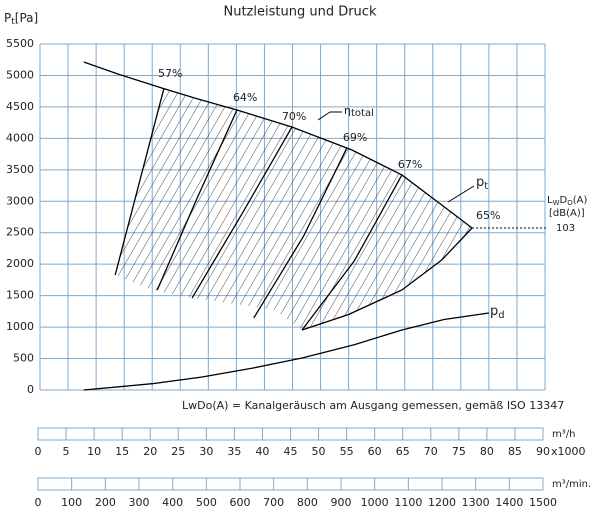 Image resolution: width=600 pixels, height=512 pixels. Describe the element at coordinates (291, 451) in the screenshot. I see `scale-tick-label: 45` at that location.